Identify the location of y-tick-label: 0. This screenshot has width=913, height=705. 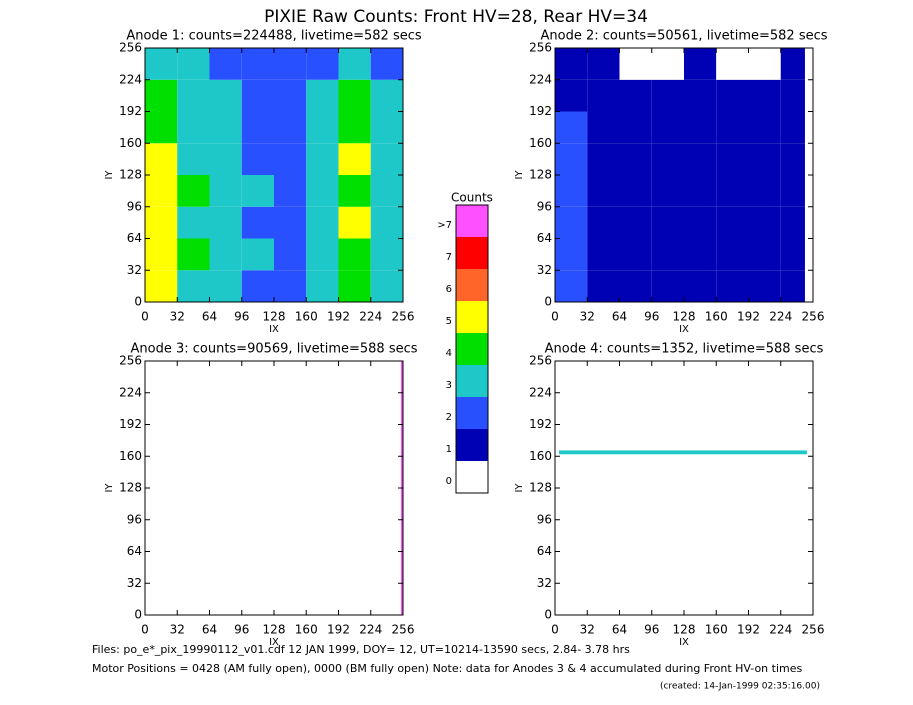
(548, 302).